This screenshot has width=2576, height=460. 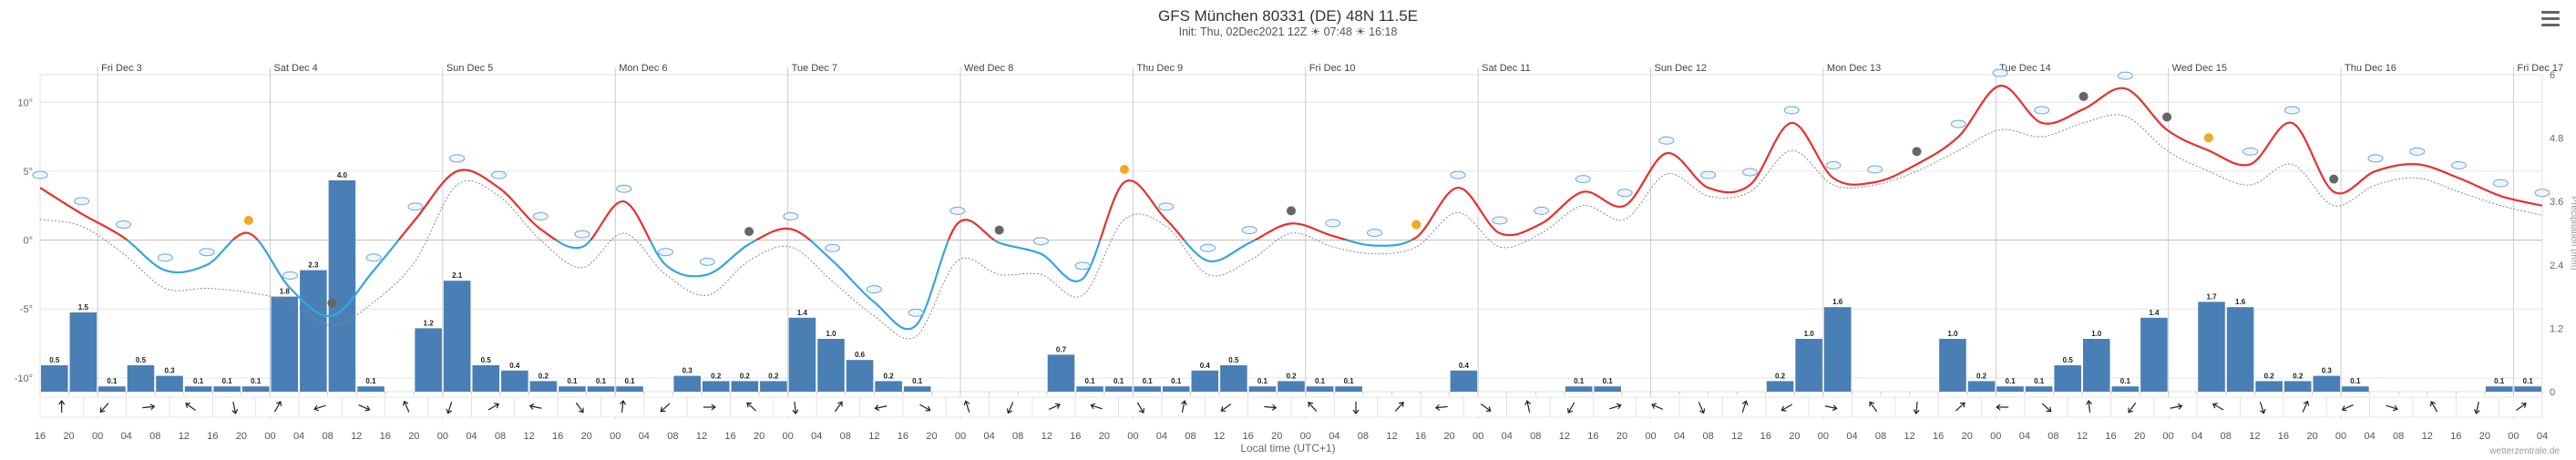 What do you see at coordinates (313, 265) in the screenshot?
I see `precip-value-label: 2.3` at bounding box center [313, 265].